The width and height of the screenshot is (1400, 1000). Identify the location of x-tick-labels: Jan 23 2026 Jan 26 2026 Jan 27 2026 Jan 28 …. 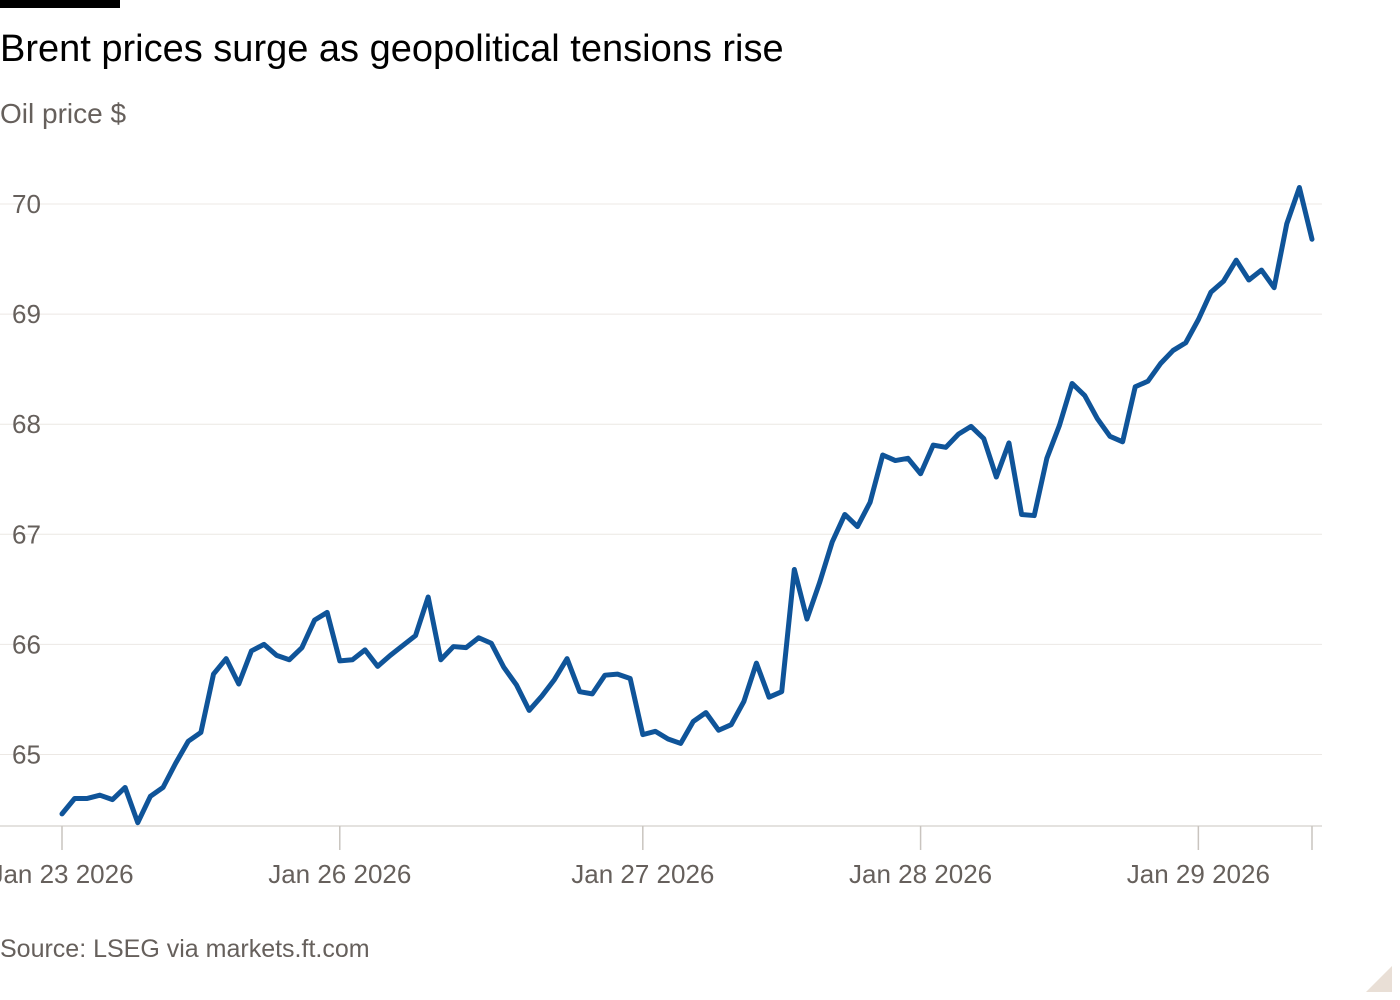
(635, 874).